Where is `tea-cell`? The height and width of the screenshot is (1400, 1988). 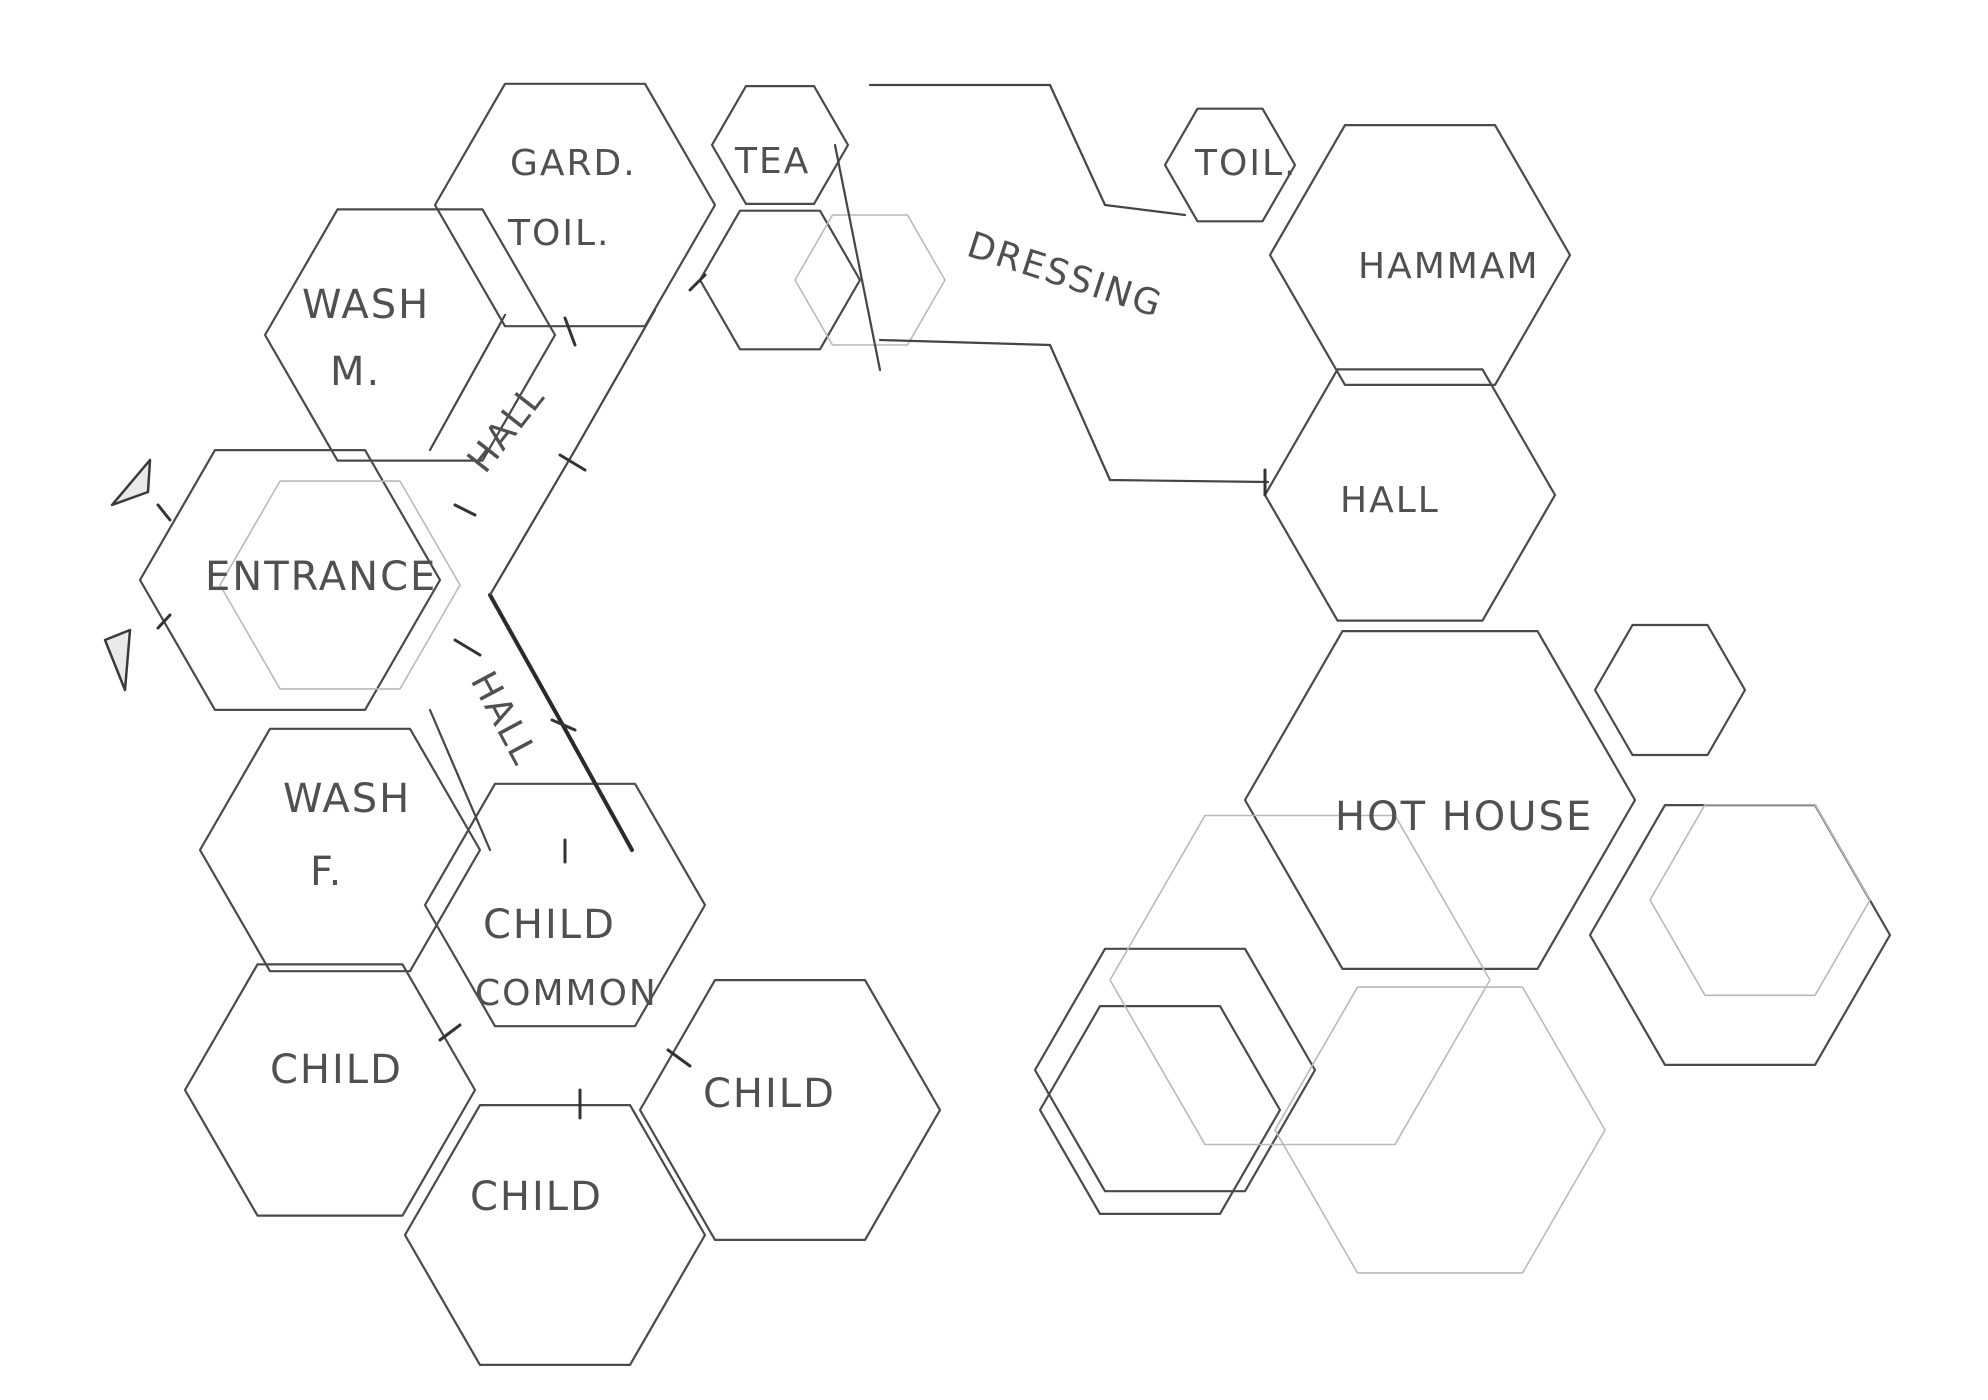
tea-cell is located at coordinates (780, 144).